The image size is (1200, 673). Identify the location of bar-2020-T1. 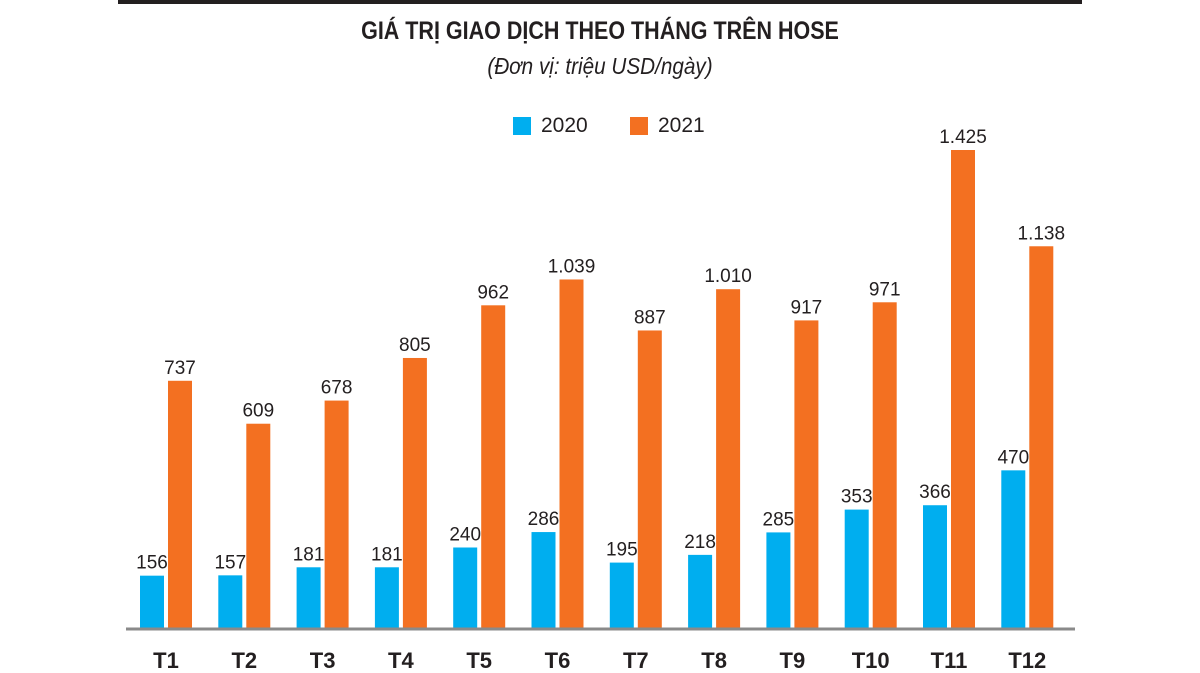
(152, 601).